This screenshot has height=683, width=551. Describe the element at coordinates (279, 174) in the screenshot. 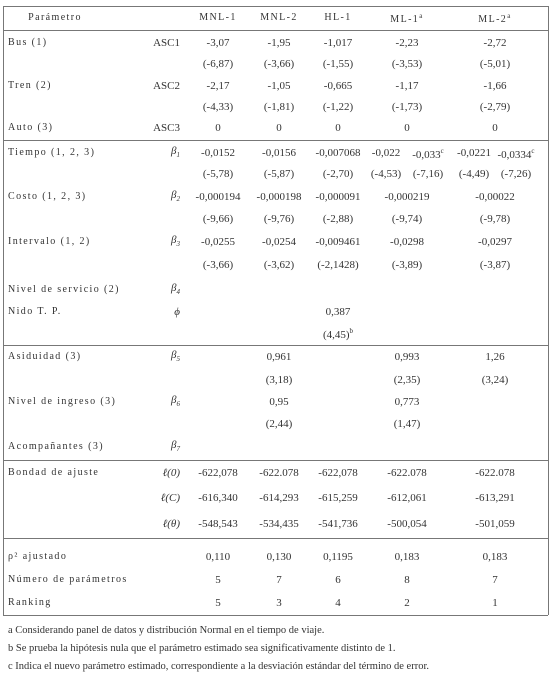

I see `cell-value: (-5,87)` at that location.